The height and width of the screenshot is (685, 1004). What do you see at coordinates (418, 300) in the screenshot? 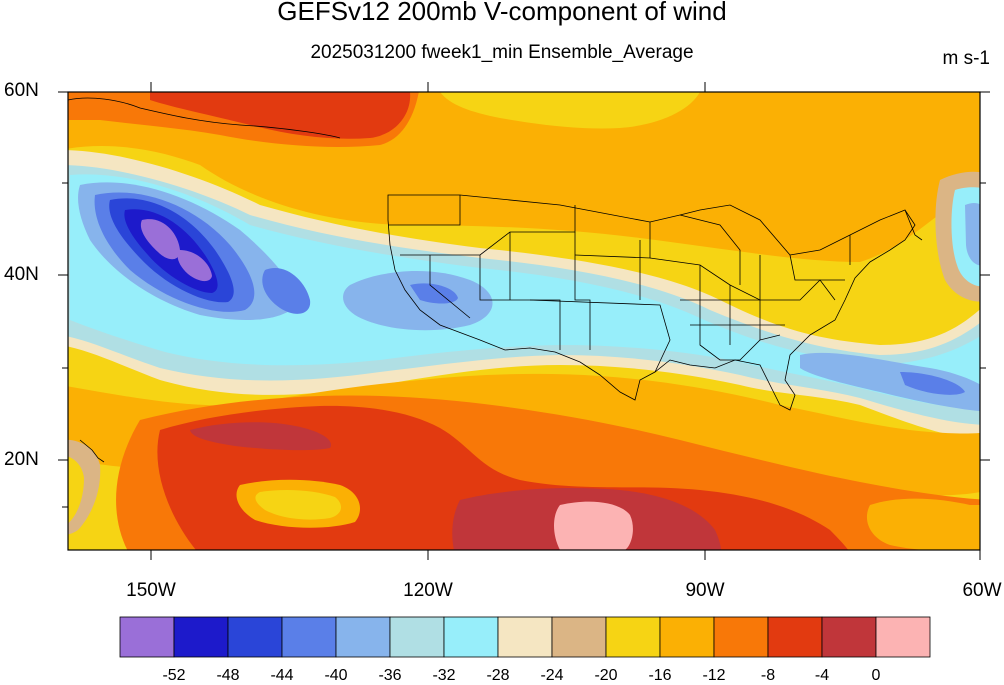
I see `contour-california-light-blue` at bounding box center [418, 300].